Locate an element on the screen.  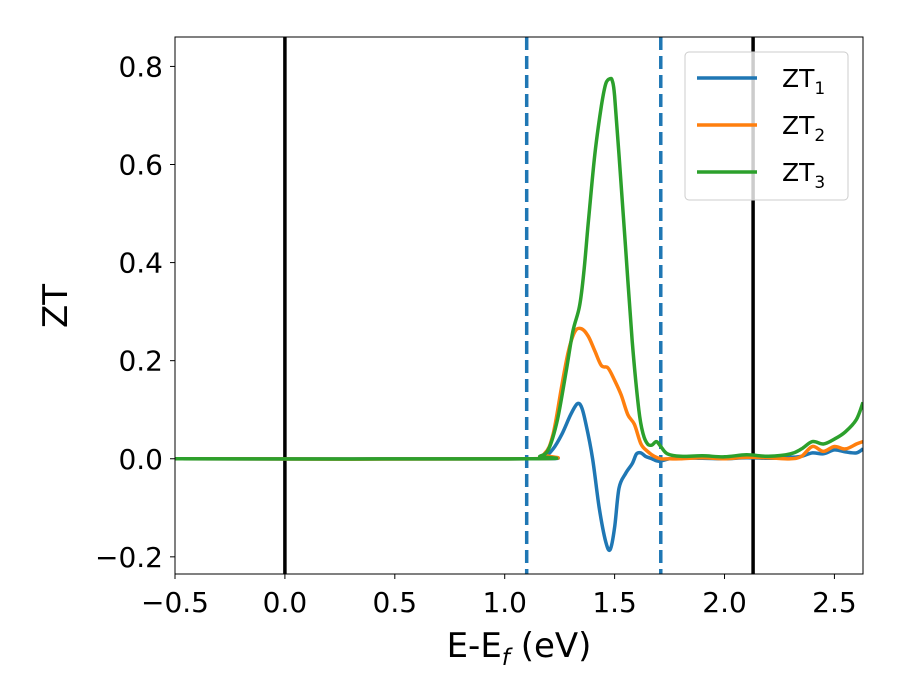
y-tick-label: 0.0 is located at coordinates (140, 459).